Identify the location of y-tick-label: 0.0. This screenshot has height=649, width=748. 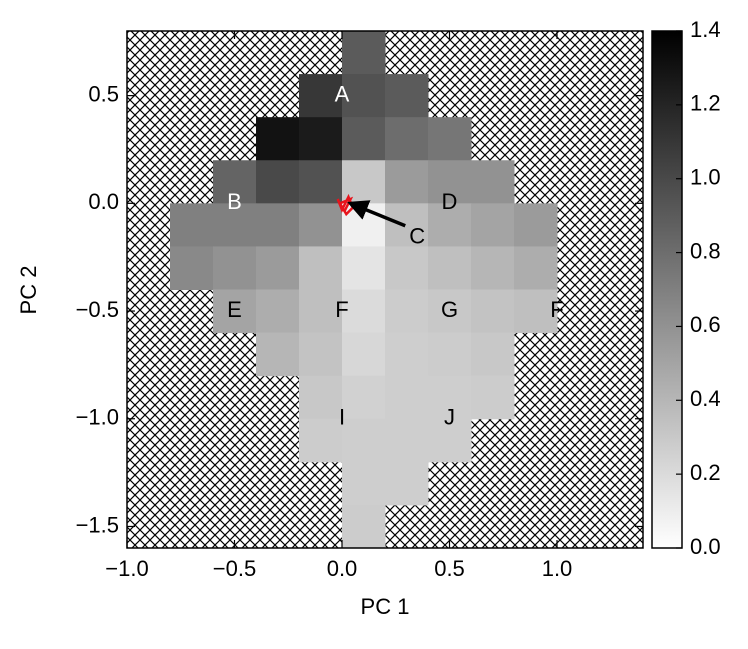
(103, 201).